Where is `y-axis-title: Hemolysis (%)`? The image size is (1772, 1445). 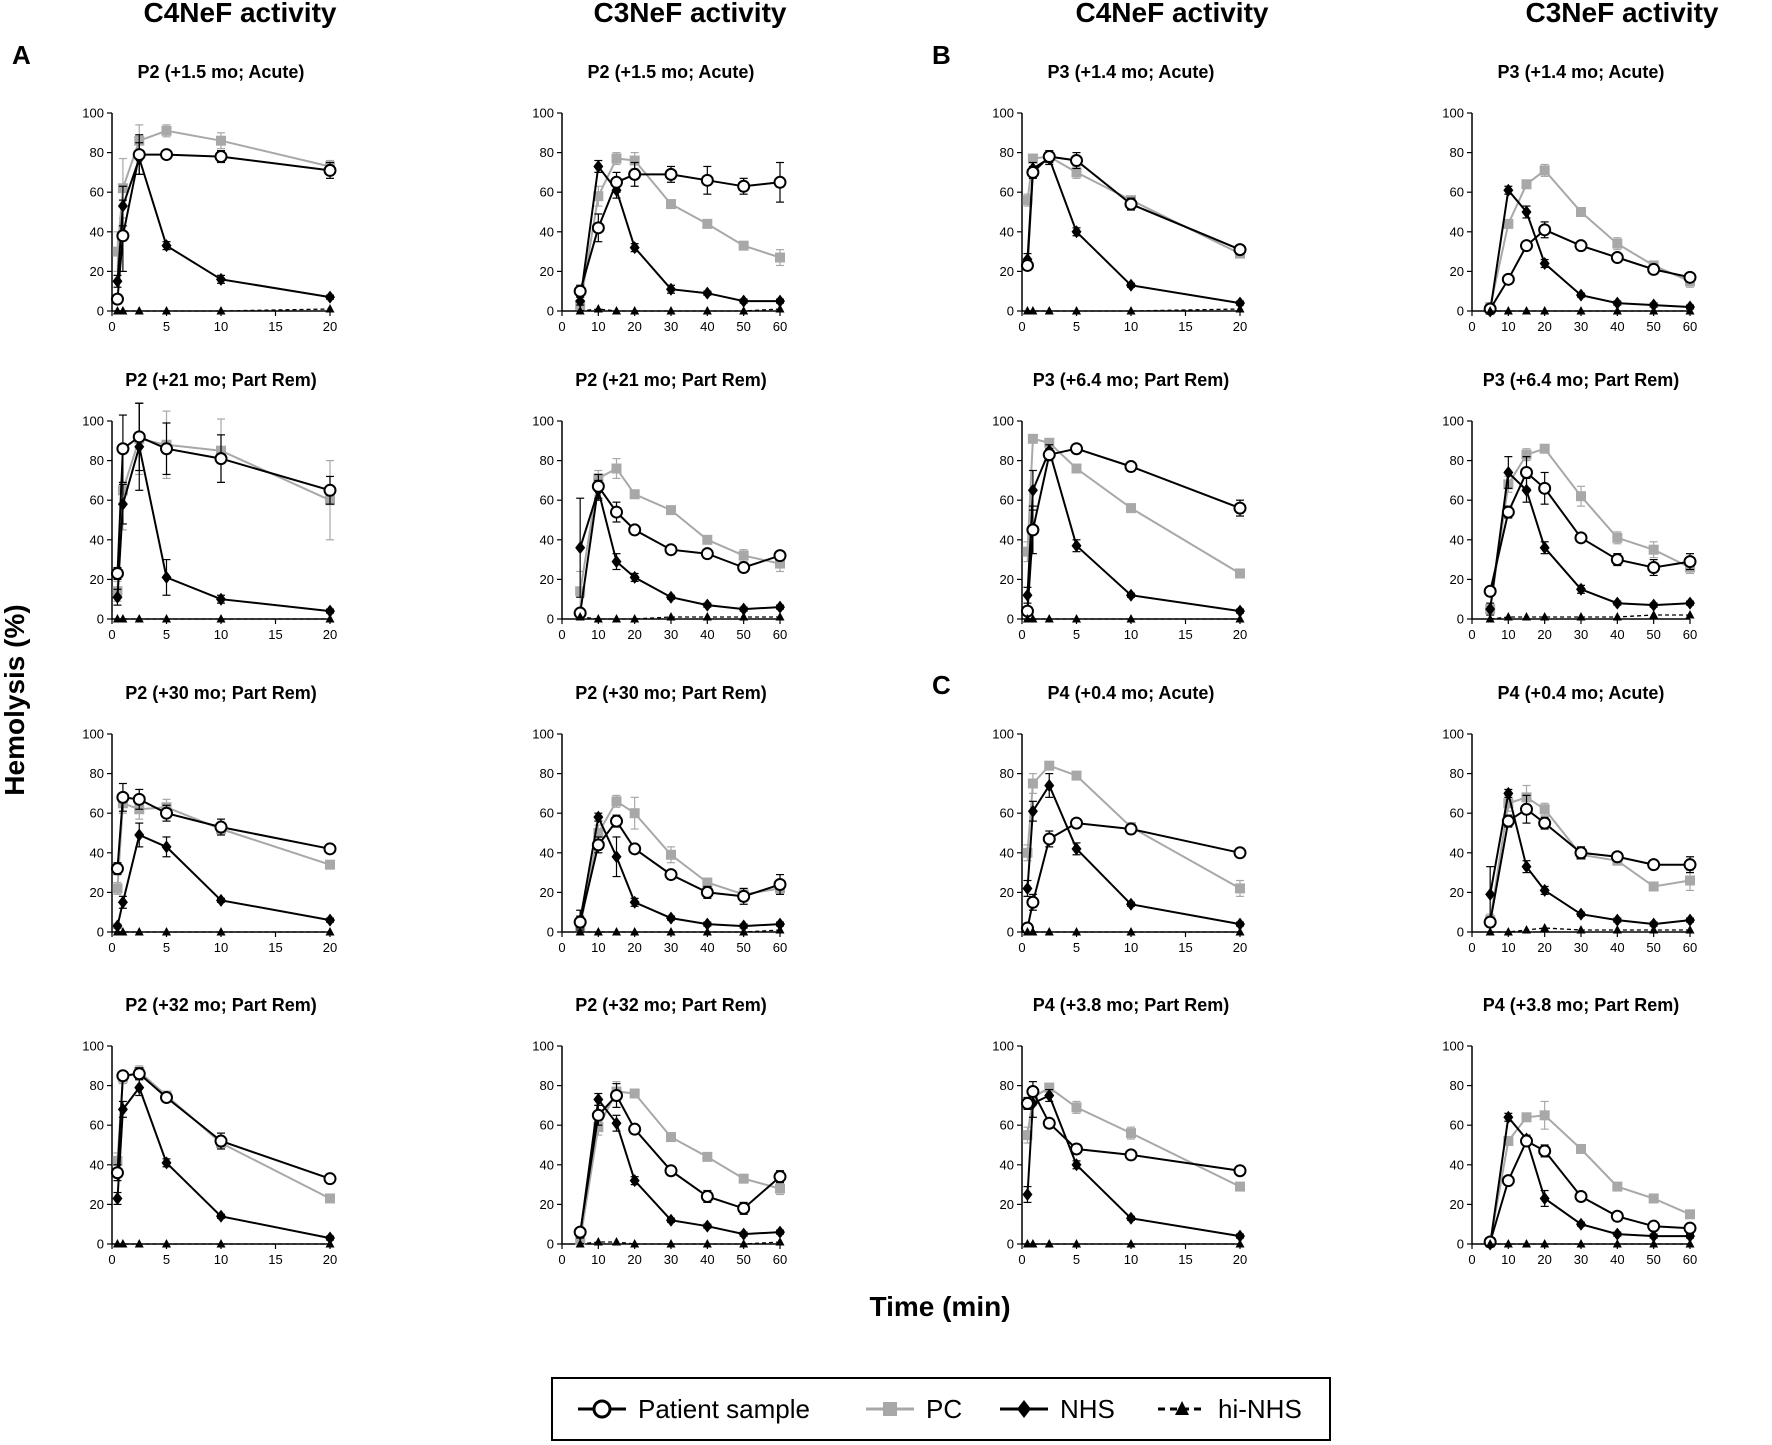 y-axis-title: Hemolysis (%) is located at coordinates (15, 699).